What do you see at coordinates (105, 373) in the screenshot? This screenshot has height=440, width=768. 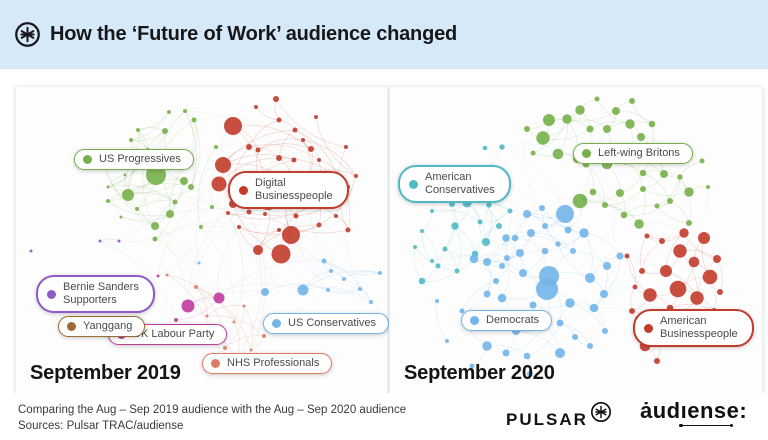 I see `chart-caption-2019: September 2019` at bounding box center [105, 373].